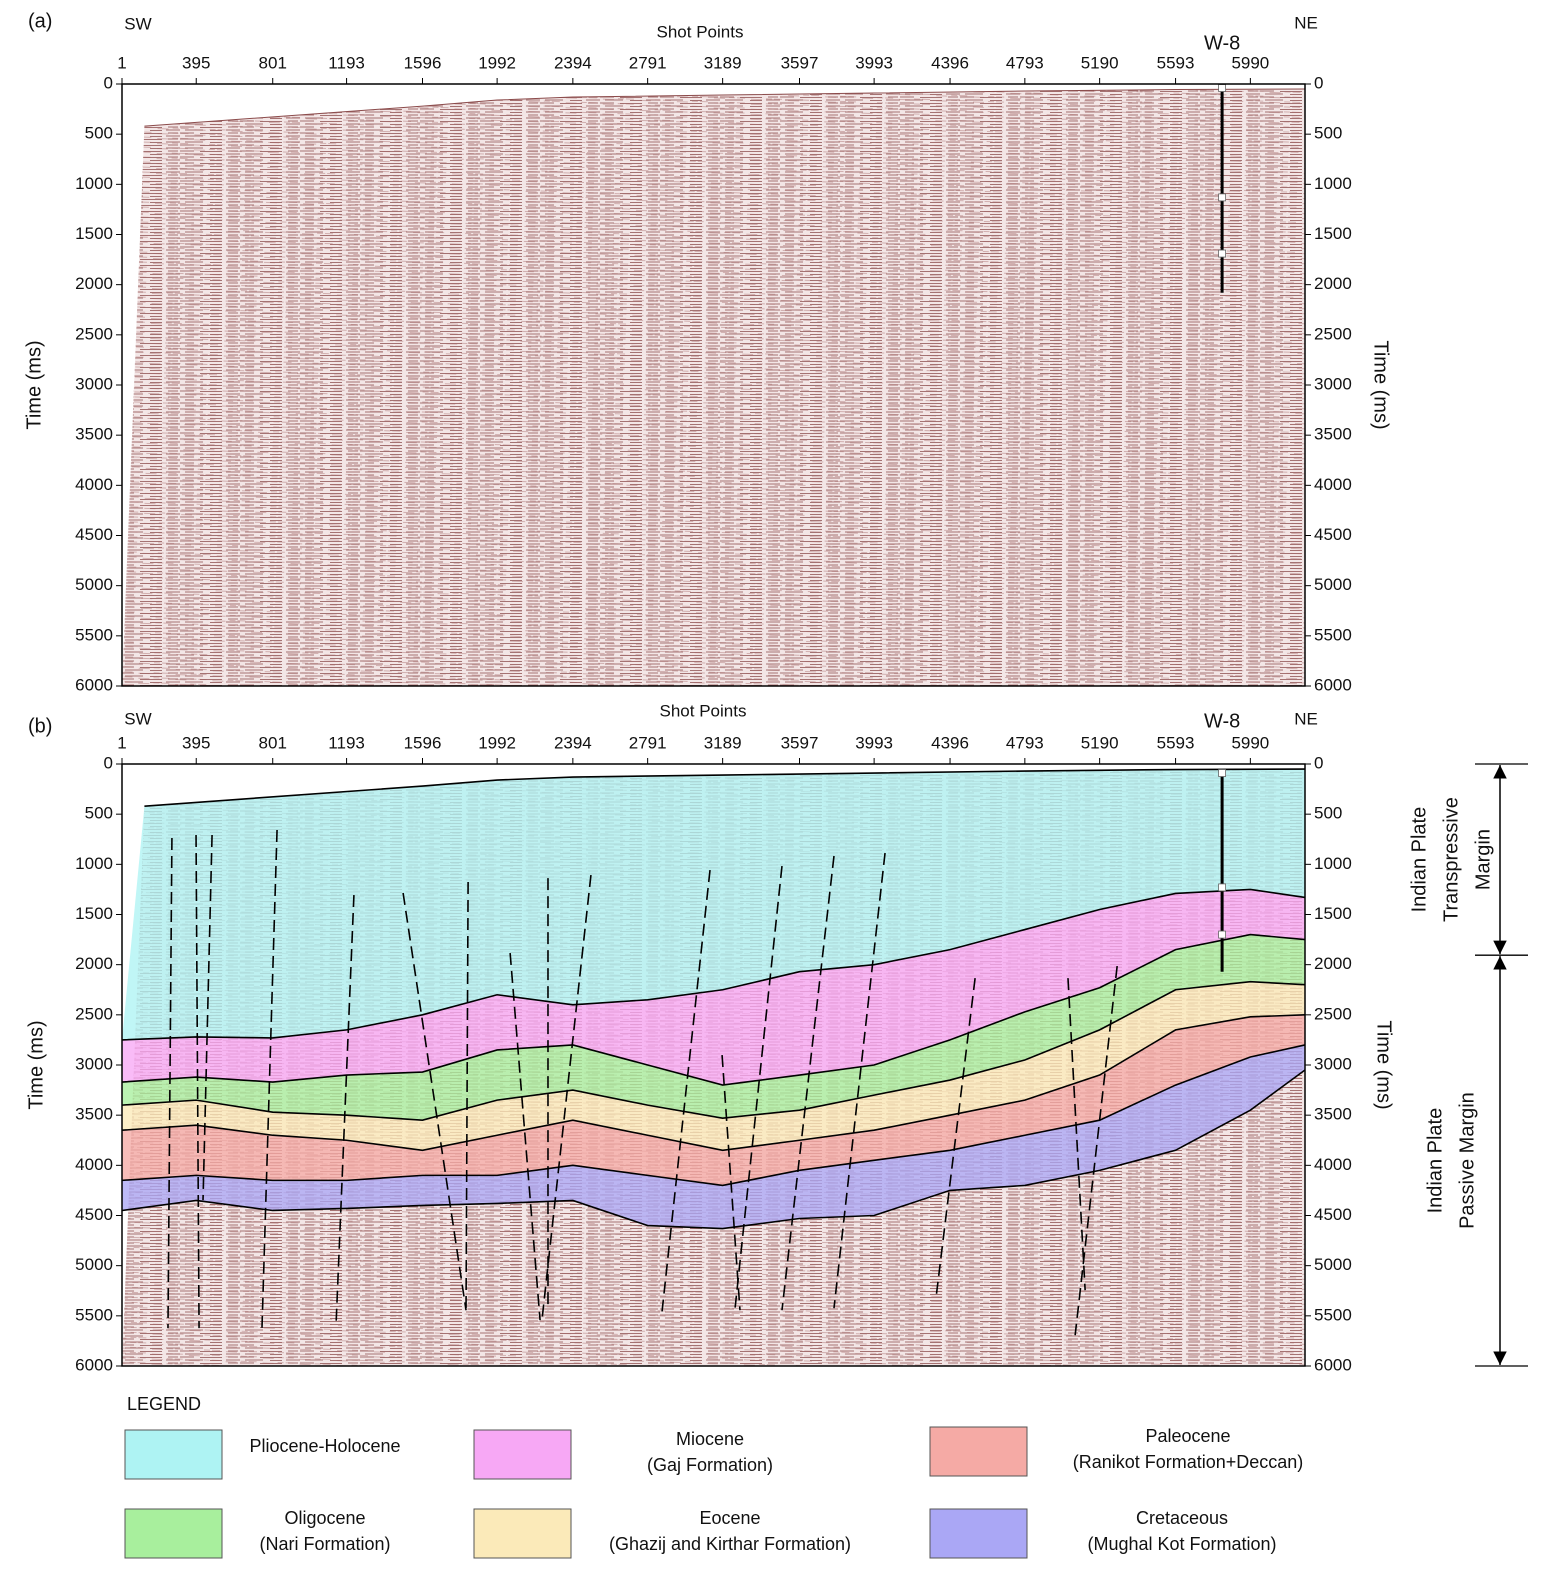 The height and width of the screenshot is (1590, 1564). I want to click on x-tick-label: 1992, so click(497, 62).